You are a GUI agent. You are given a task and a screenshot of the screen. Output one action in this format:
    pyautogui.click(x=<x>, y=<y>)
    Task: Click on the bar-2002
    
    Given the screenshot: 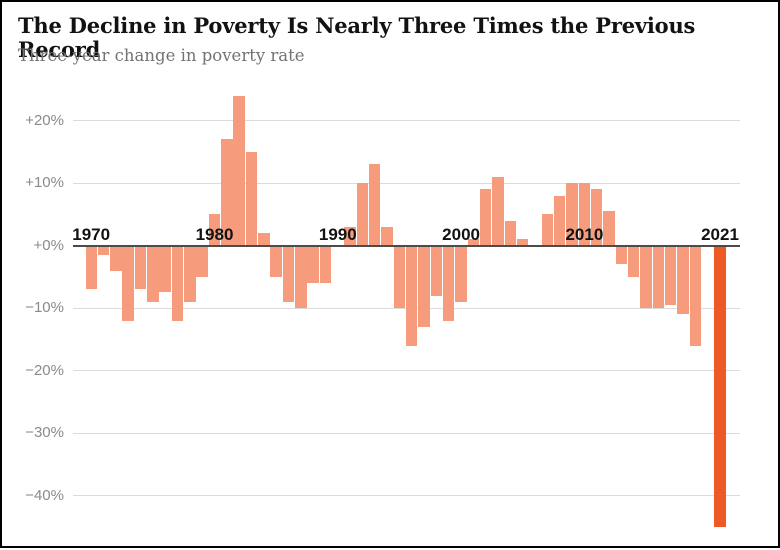 What is the action you would take?
    pyautogui.click(x=486, y=217)
    